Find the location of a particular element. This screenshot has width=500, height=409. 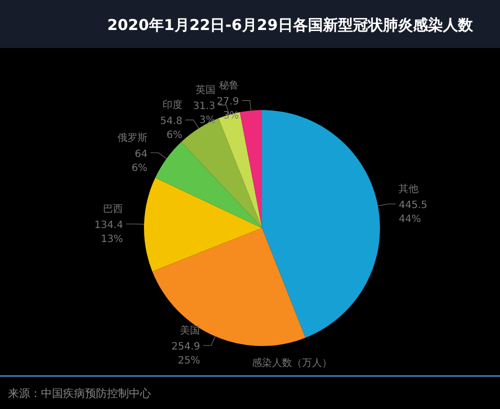

slice-label: 巴西 is located at coordinates (113, 209).